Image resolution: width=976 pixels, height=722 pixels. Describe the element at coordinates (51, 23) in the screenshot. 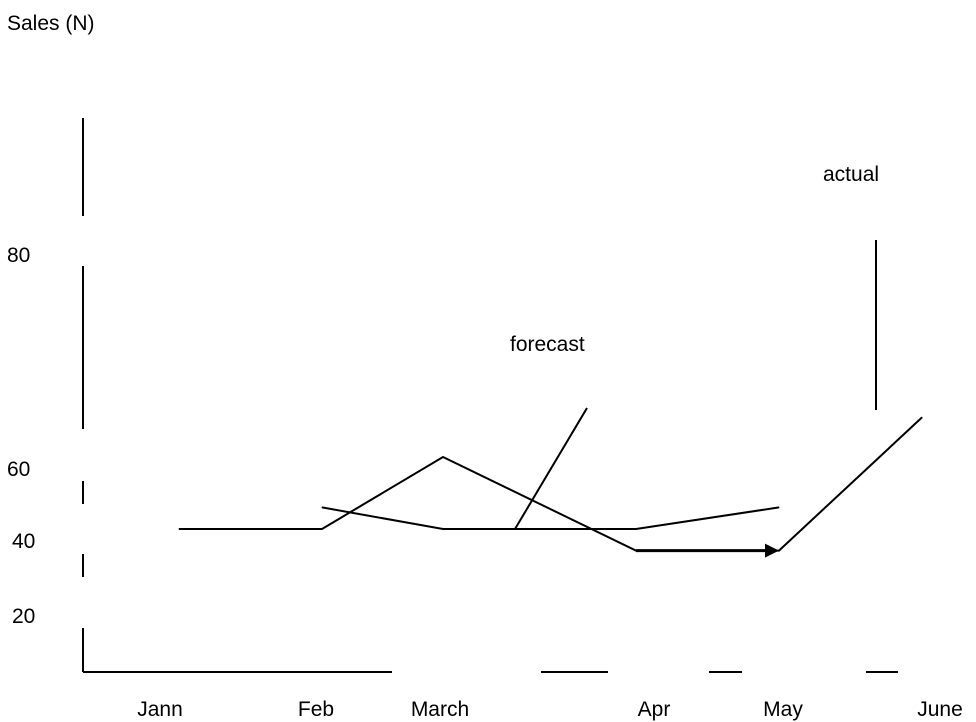

I see `y-axis-label: Sales (N)` at that location.